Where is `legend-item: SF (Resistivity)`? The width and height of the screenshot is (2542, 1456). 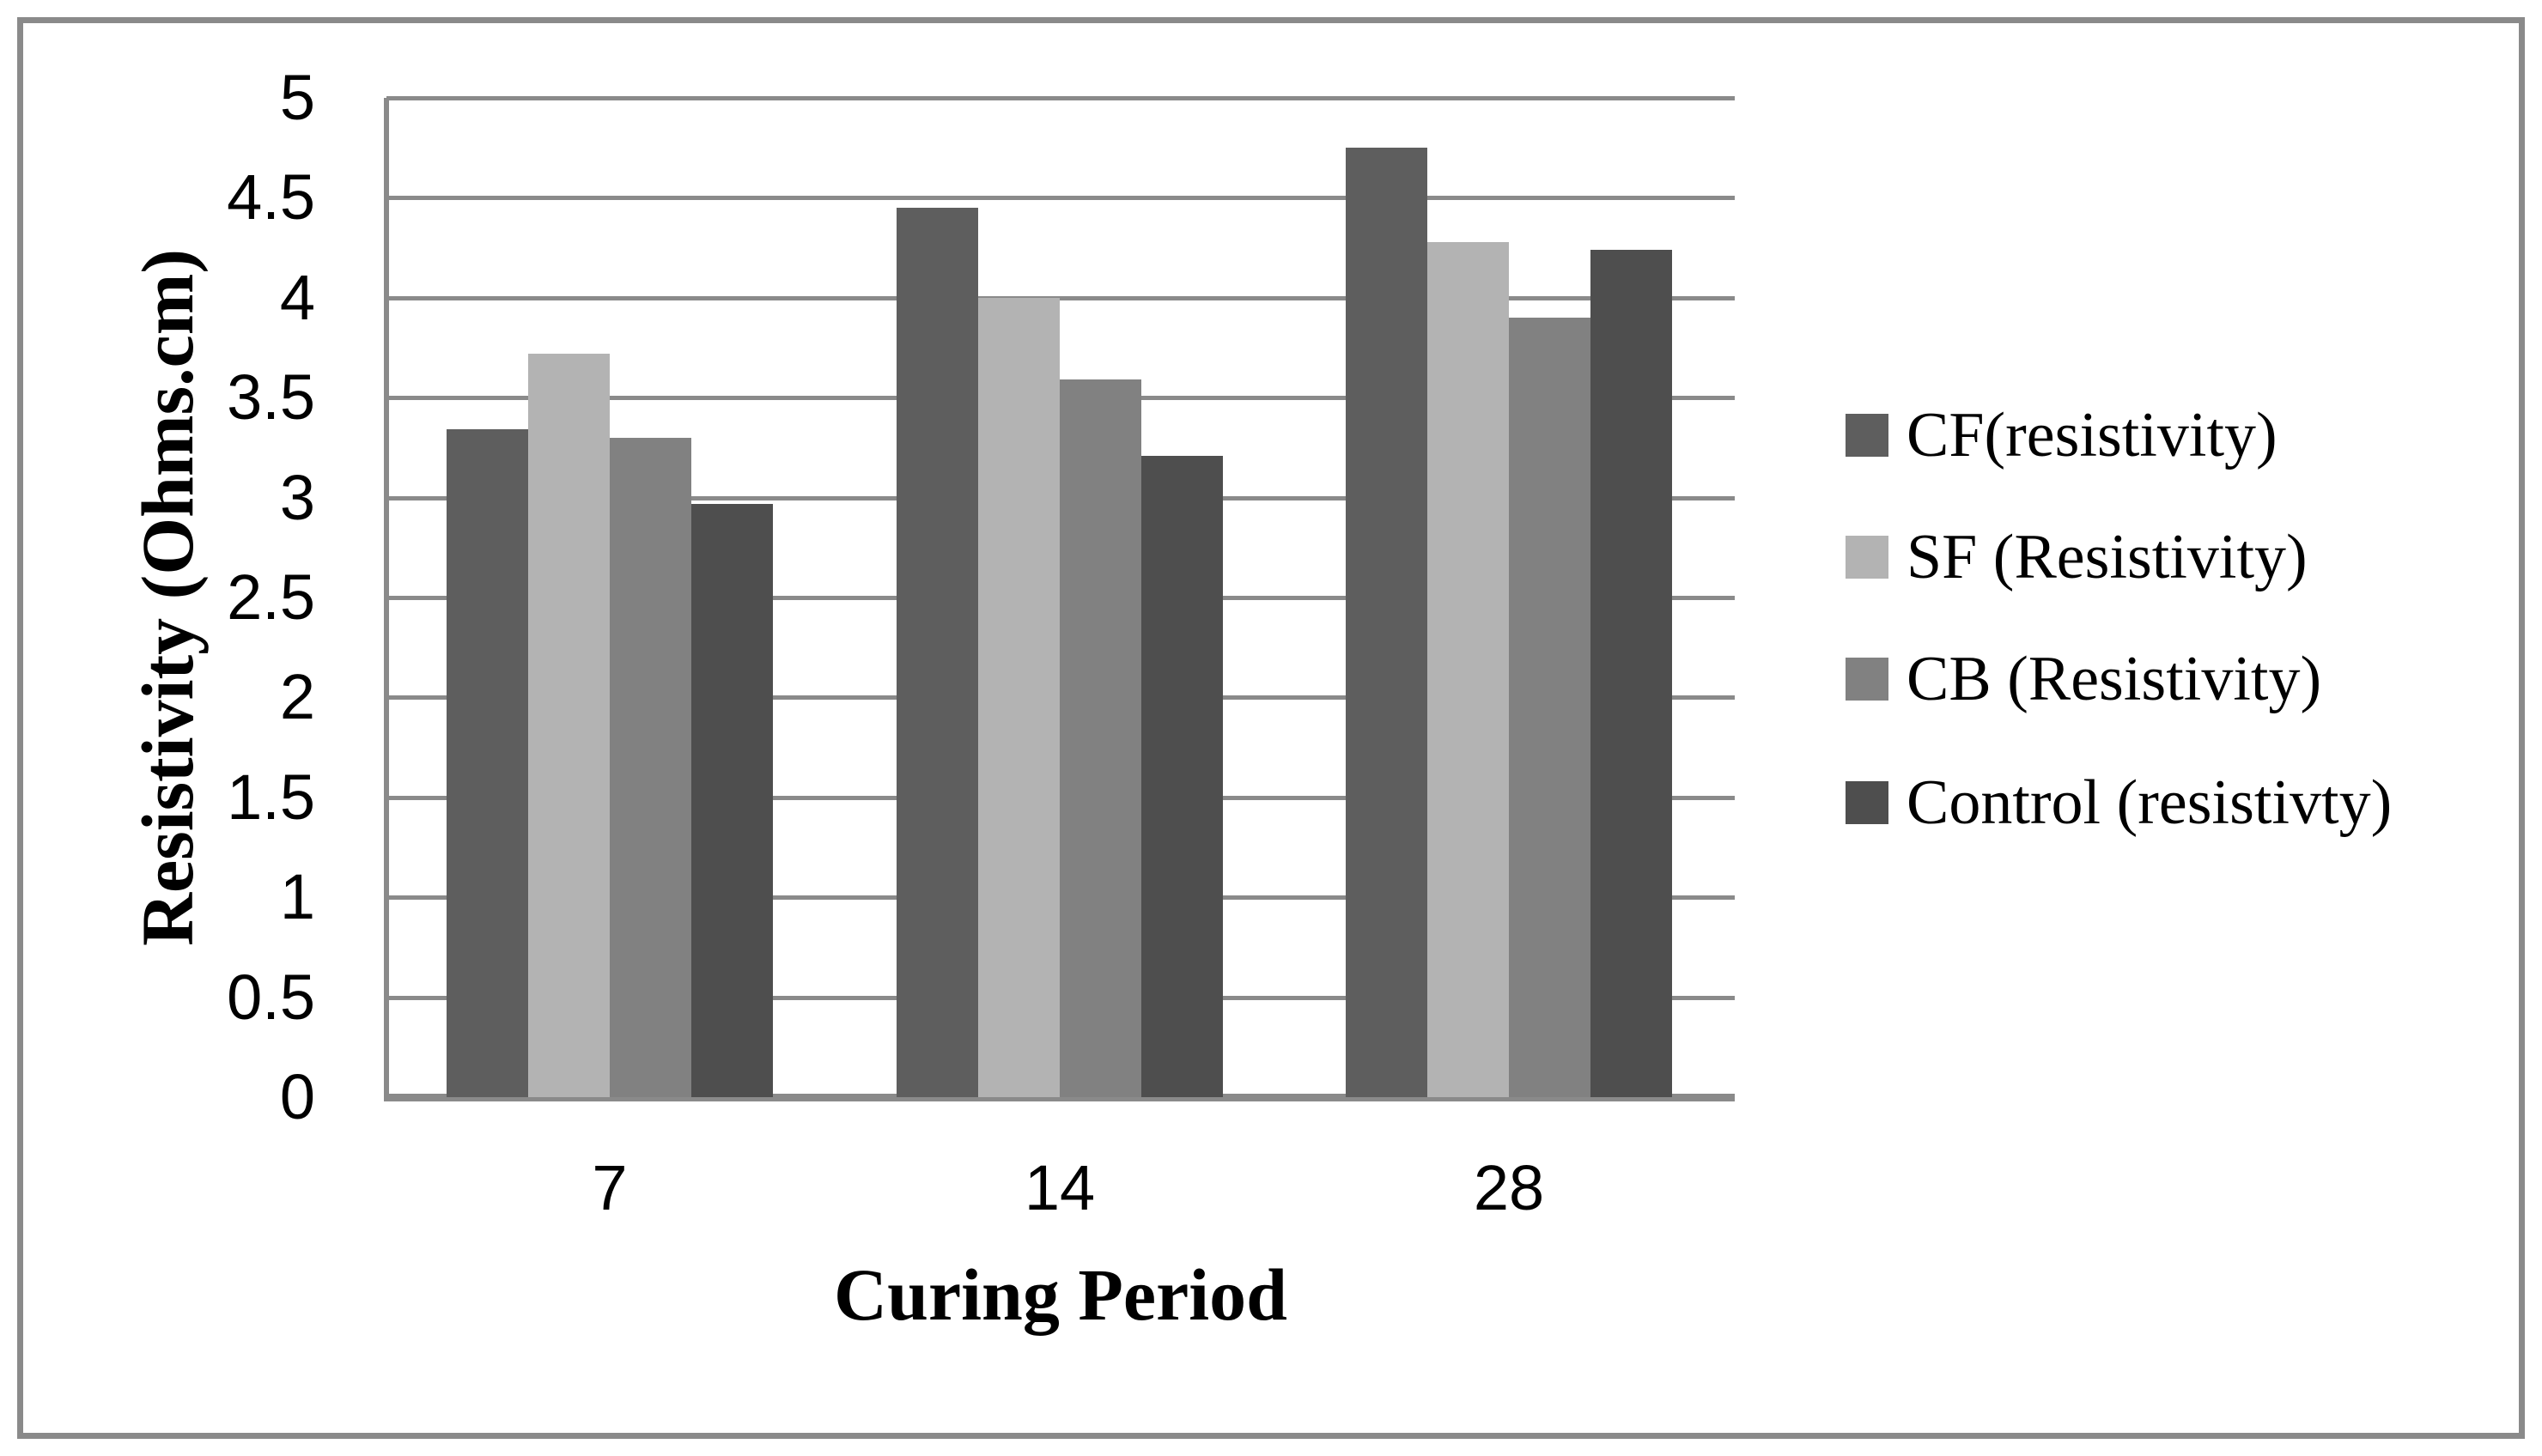
legend-item: SF (Resistivity) is located at coordinates (2172, 557).